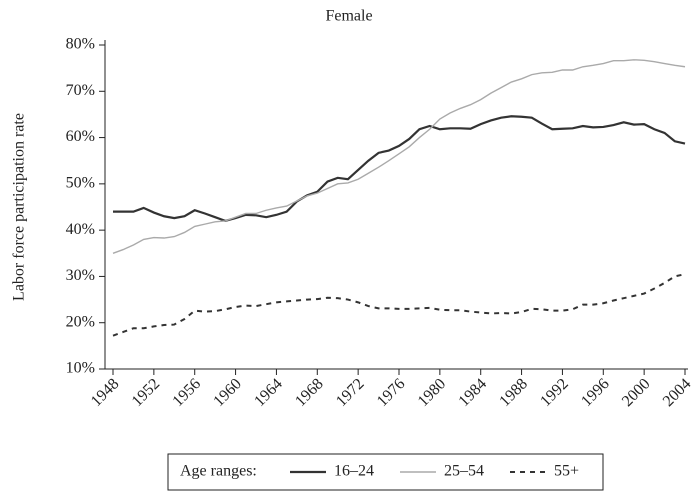 Image resolution: width=699 pixels, height=497 pixels. Describe the element at coordinates (80, 229) in the screenshot. I see `y-tick-label: 40%` at that location.